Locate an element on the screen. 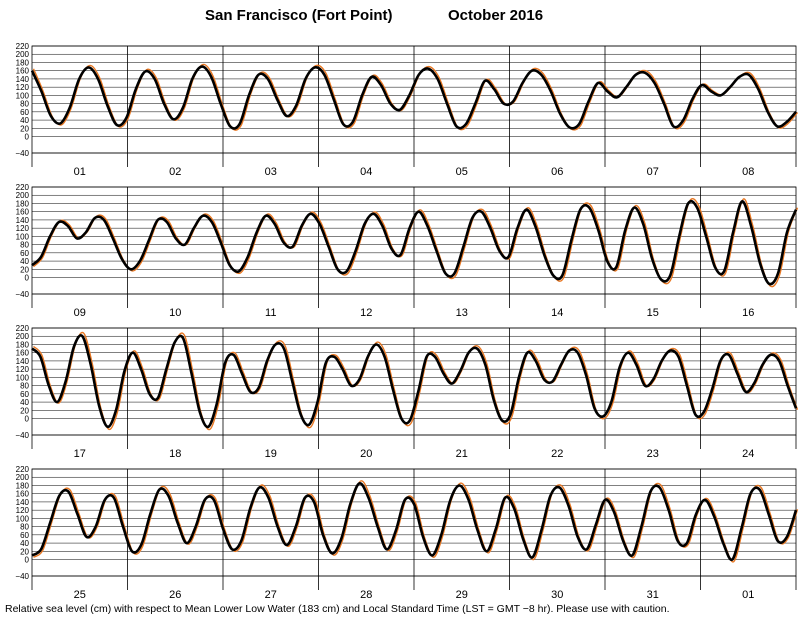 The image size is (800, 618). day-label-30: 30 is located at coordinates (557, 595).